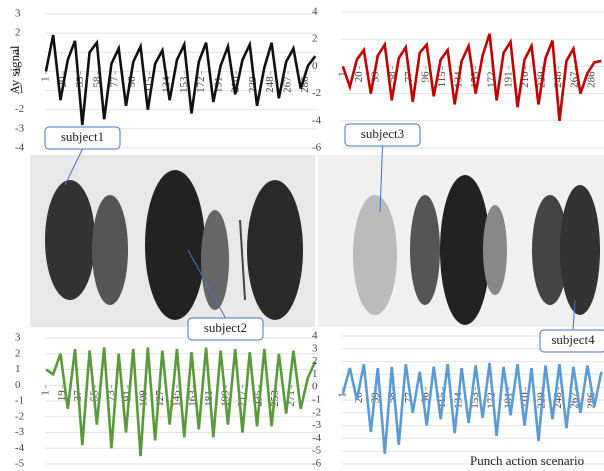 The image size is (604, 471). What do you see at coordinates (201, 84) in the screenshot?
I see `x-tick-label: 172` at bounding box center [201, 84].